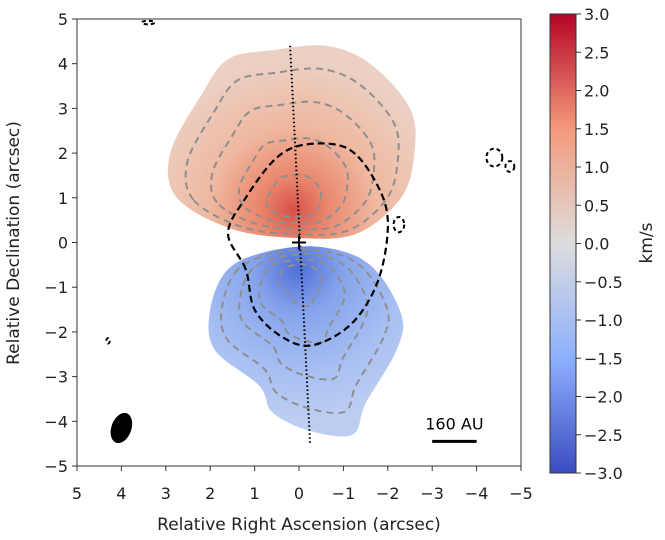 This screenshot has height=540, width=665. I want to click on colorbar-tick-label: 0.5, so click(596, 205).